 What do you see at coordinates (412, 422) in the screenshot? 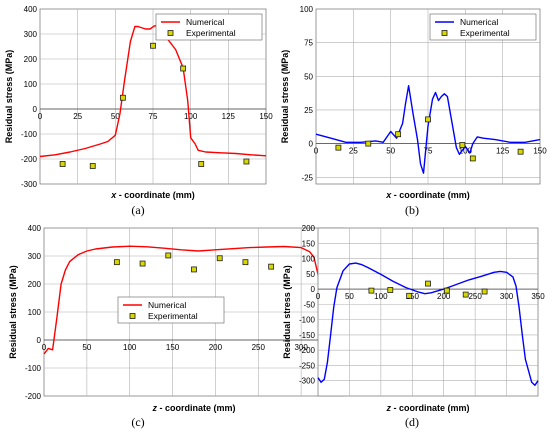
I see `panel-label: (d)` at bounding box center [412, 422].